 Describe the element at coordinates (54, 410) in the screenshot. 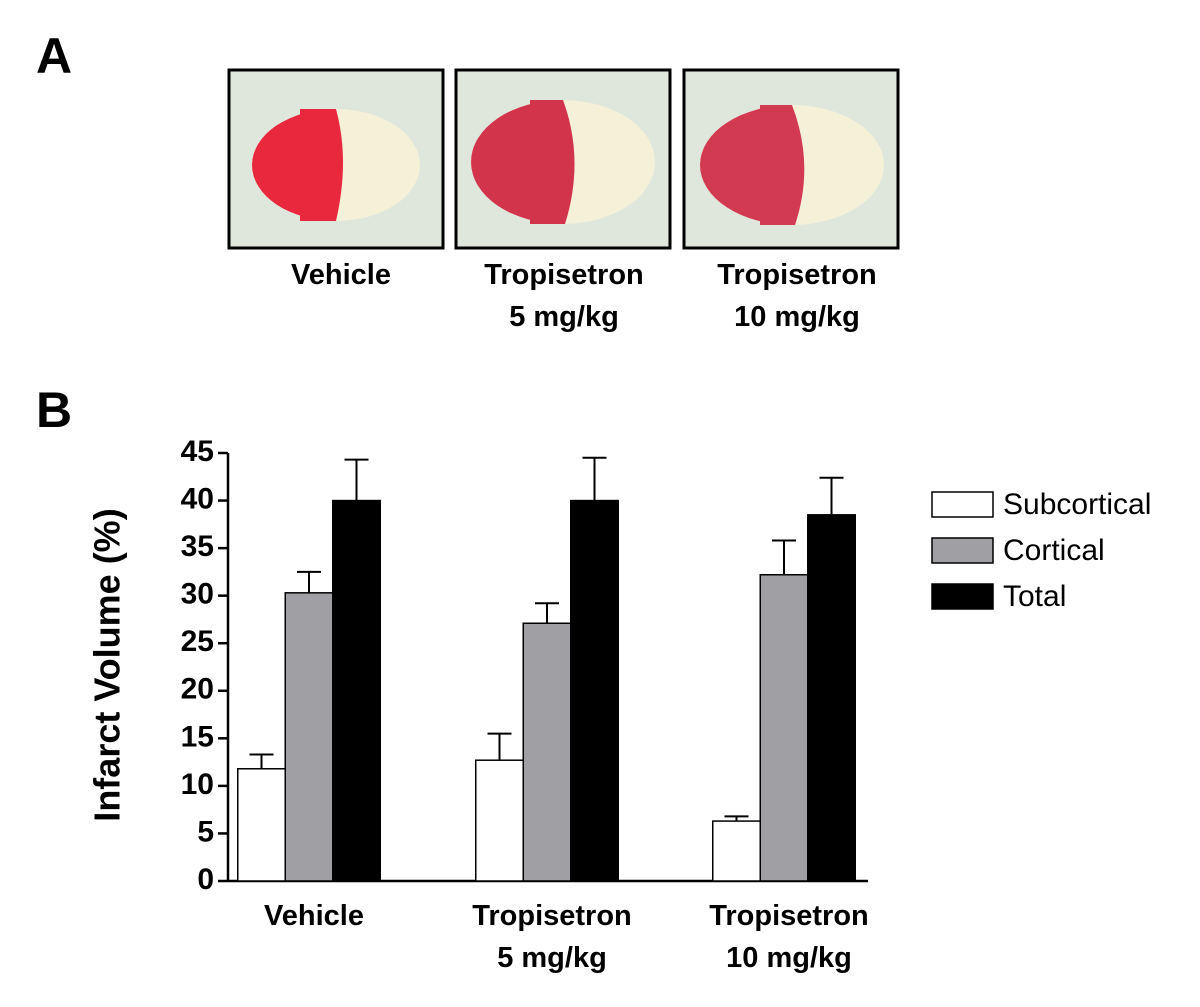

I see `panel-label: B` at that location.